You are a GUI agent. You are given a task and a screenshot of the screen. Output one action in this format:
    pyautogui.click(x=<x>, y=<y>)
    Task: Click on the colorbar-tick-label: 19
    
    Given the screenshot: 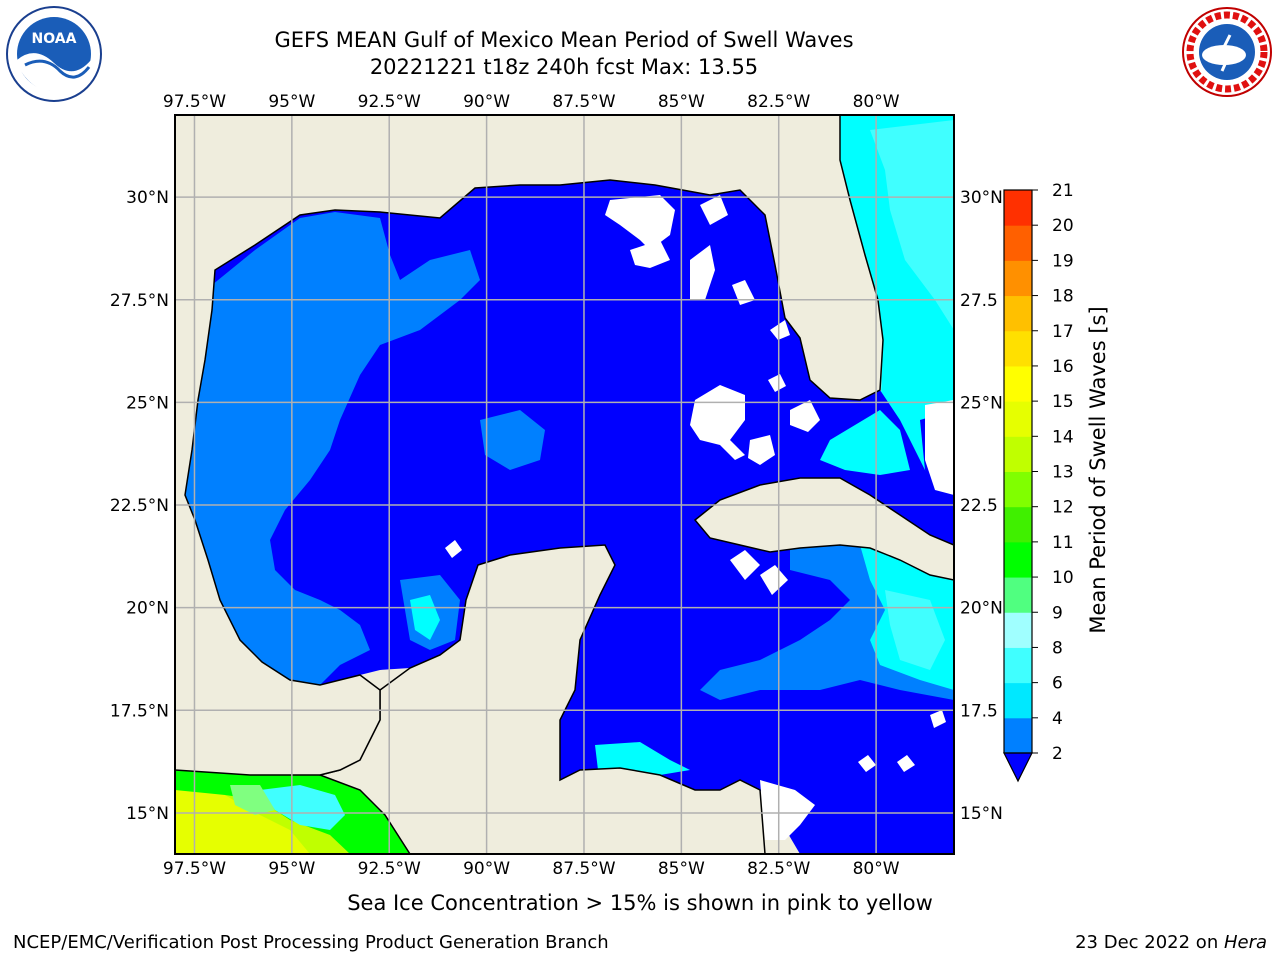 What is the action you would take?
    pyautogui.click(x=1063, y=261)
    